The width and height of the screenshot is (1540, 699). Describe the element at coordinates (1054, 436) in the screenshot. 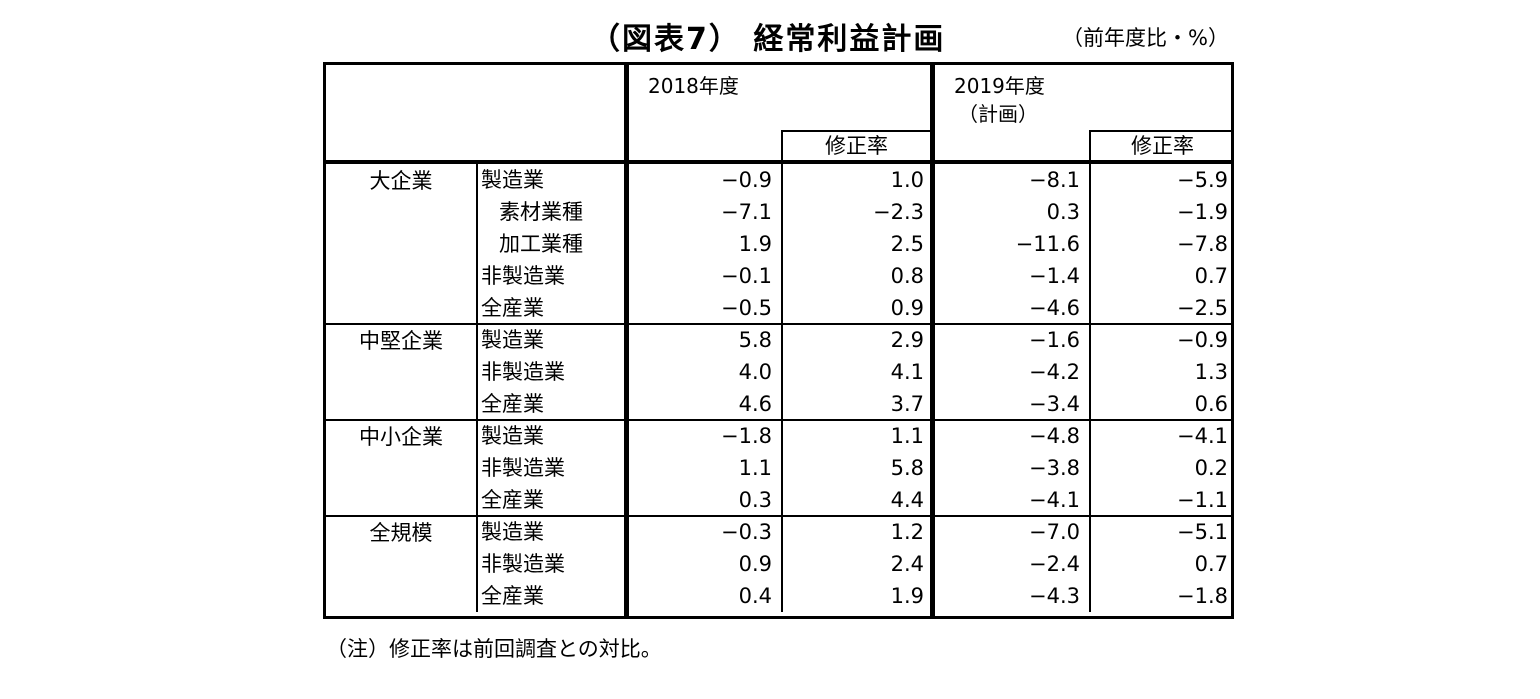

I see `value-cell: −4.8` at that location.